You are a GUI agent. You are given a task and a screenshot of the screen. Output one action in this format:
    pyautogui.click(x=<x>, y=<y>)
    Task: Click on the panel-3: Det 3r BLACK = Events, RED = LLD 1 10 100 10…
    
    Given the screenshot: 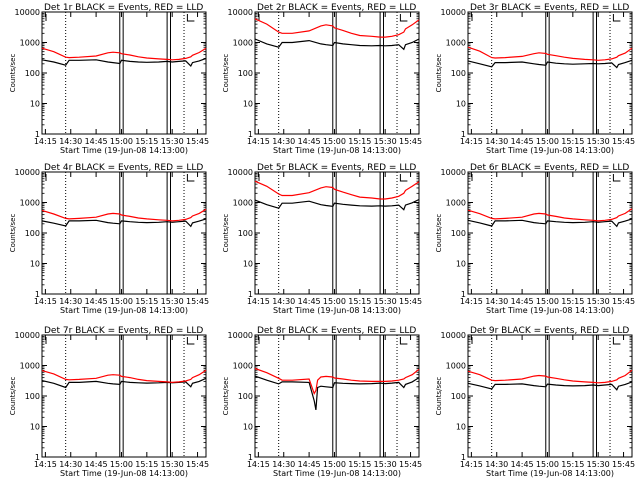 What is the action you would take?
    pyautogui.click(x=535, y=79)
    